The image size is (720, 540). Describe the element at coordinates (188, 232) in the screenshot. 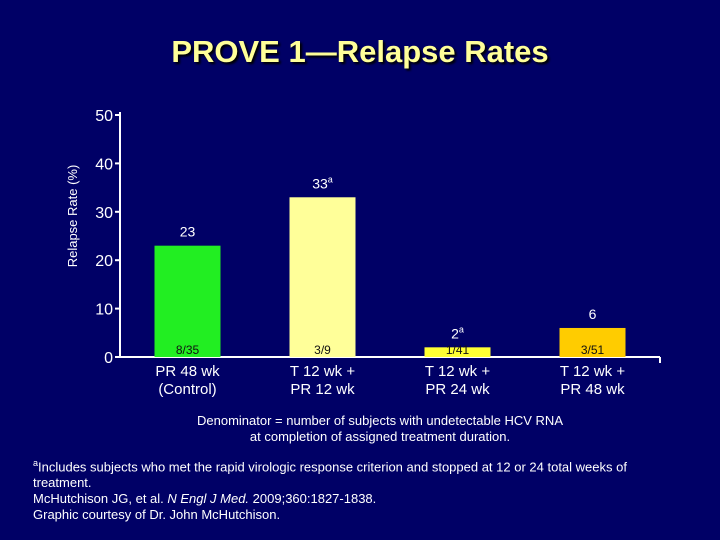

I see `bar-value-label: 23` at that location.